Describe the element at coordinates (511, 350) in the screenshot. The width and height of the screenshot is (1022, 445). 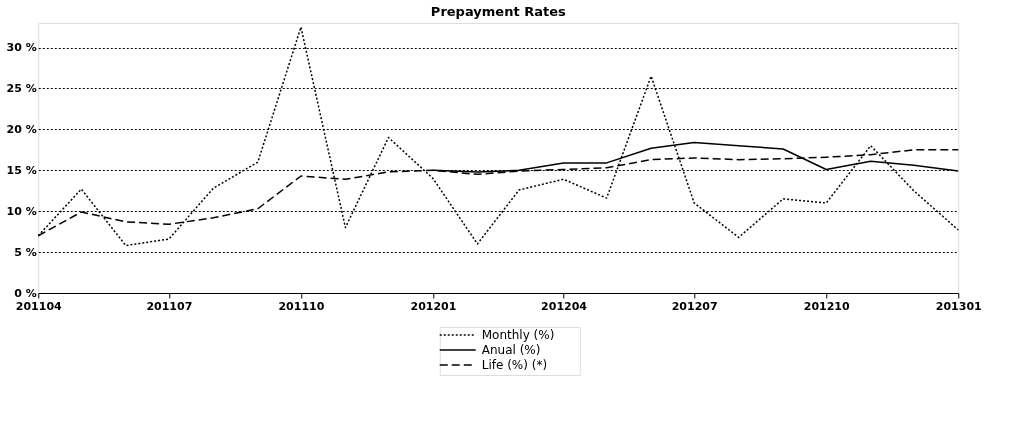
I see `legend-label: Anual (%)` at that location.